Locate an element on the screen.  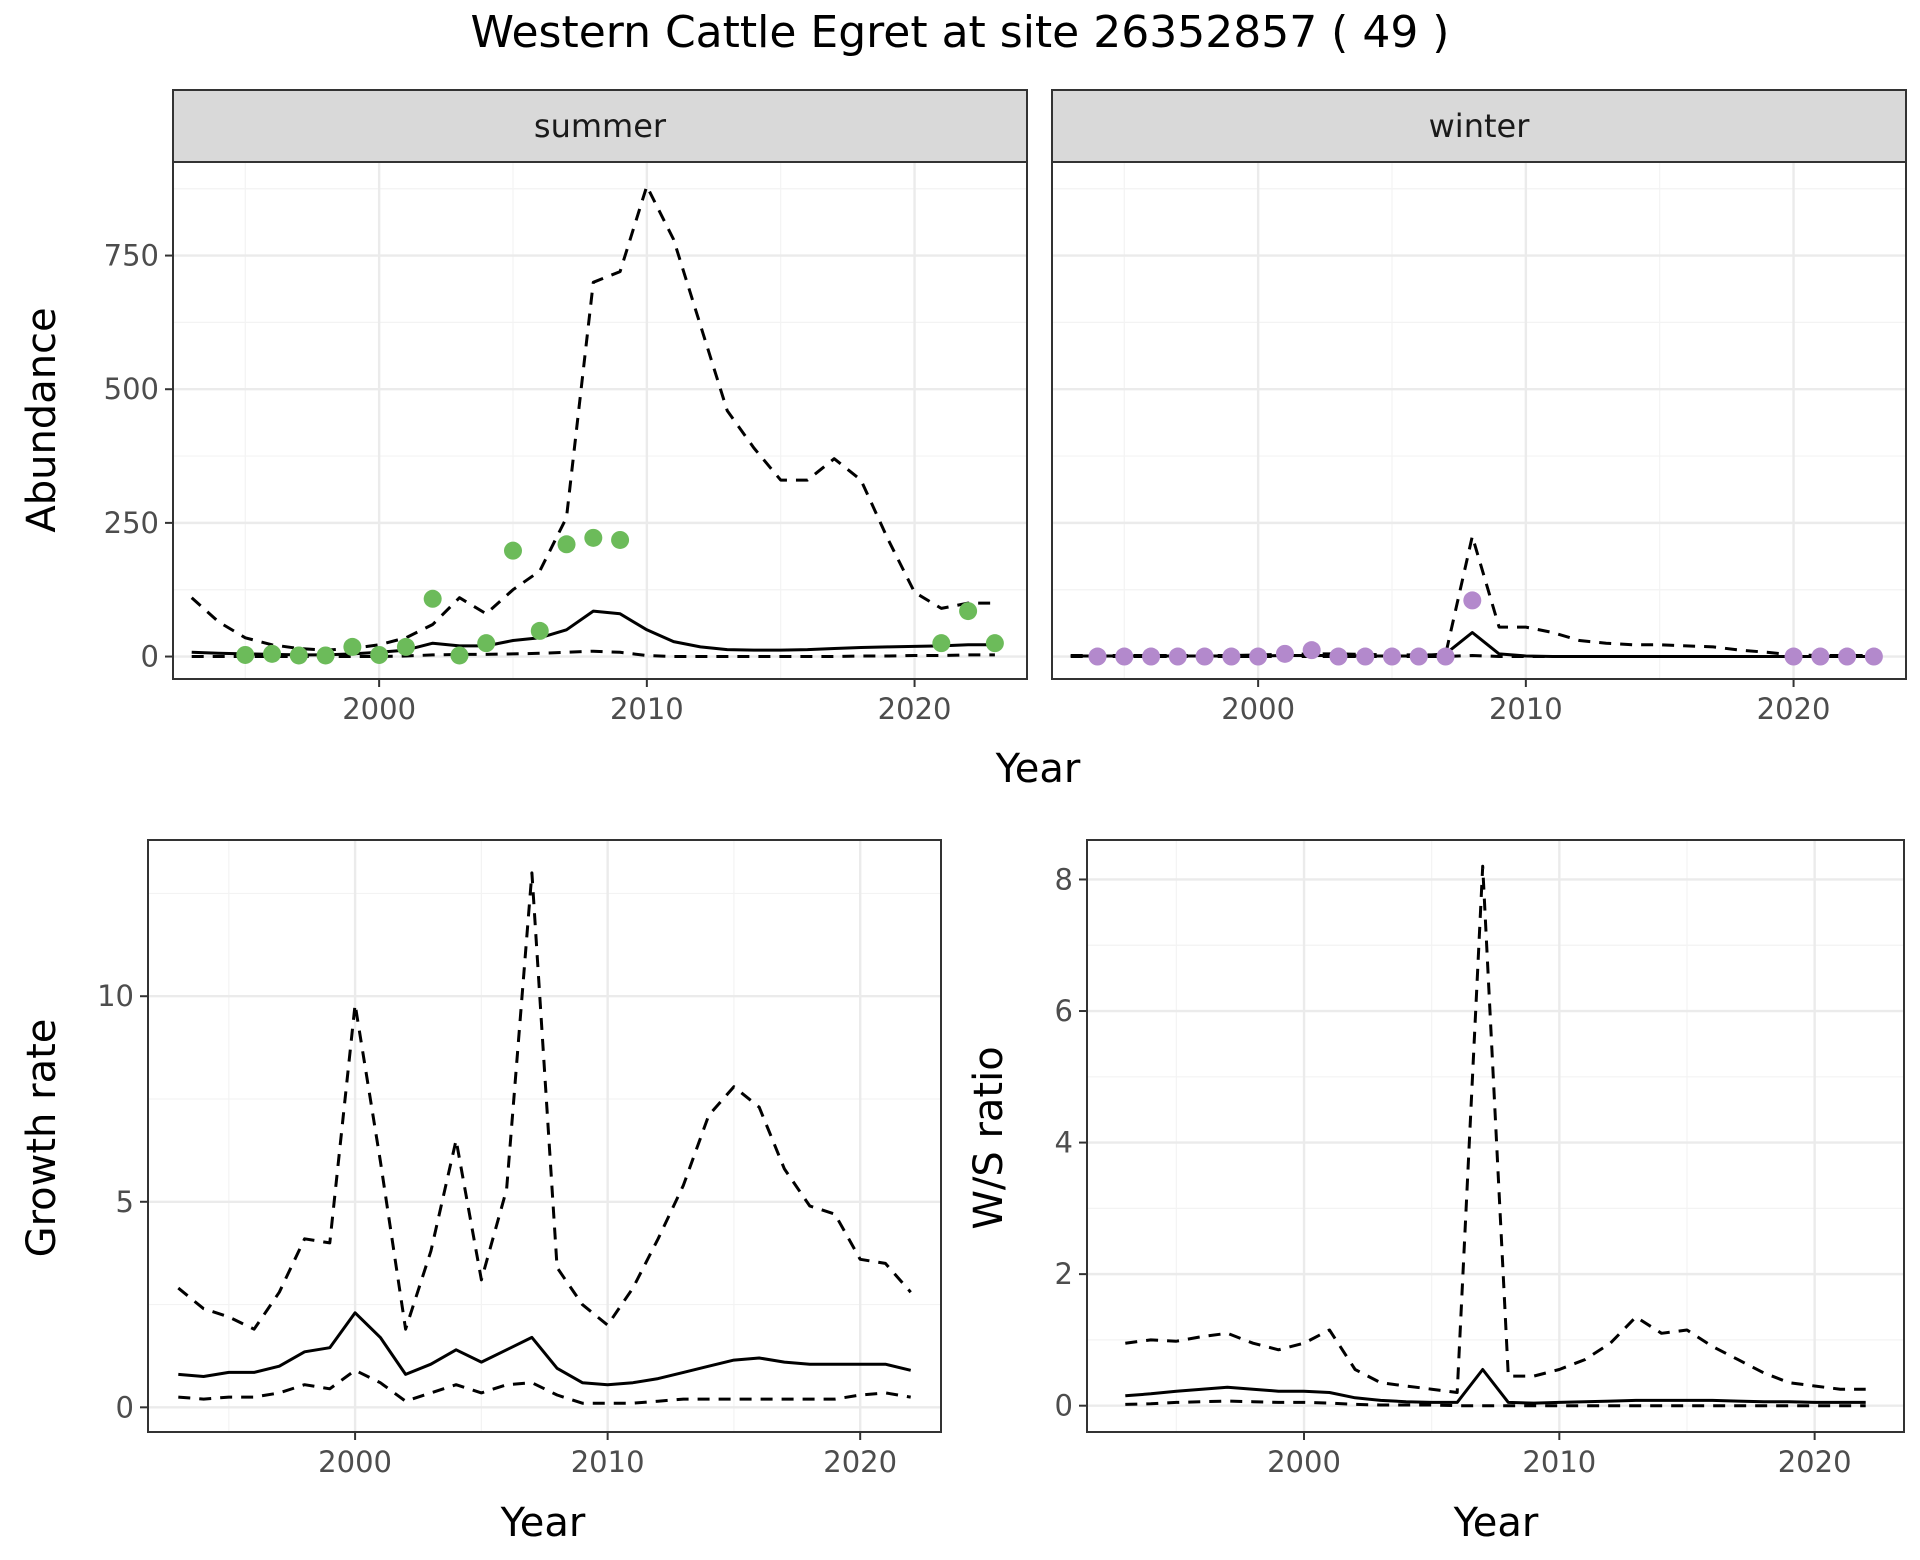
y-tick-label: 5 is located at coordinates (125, 1202).